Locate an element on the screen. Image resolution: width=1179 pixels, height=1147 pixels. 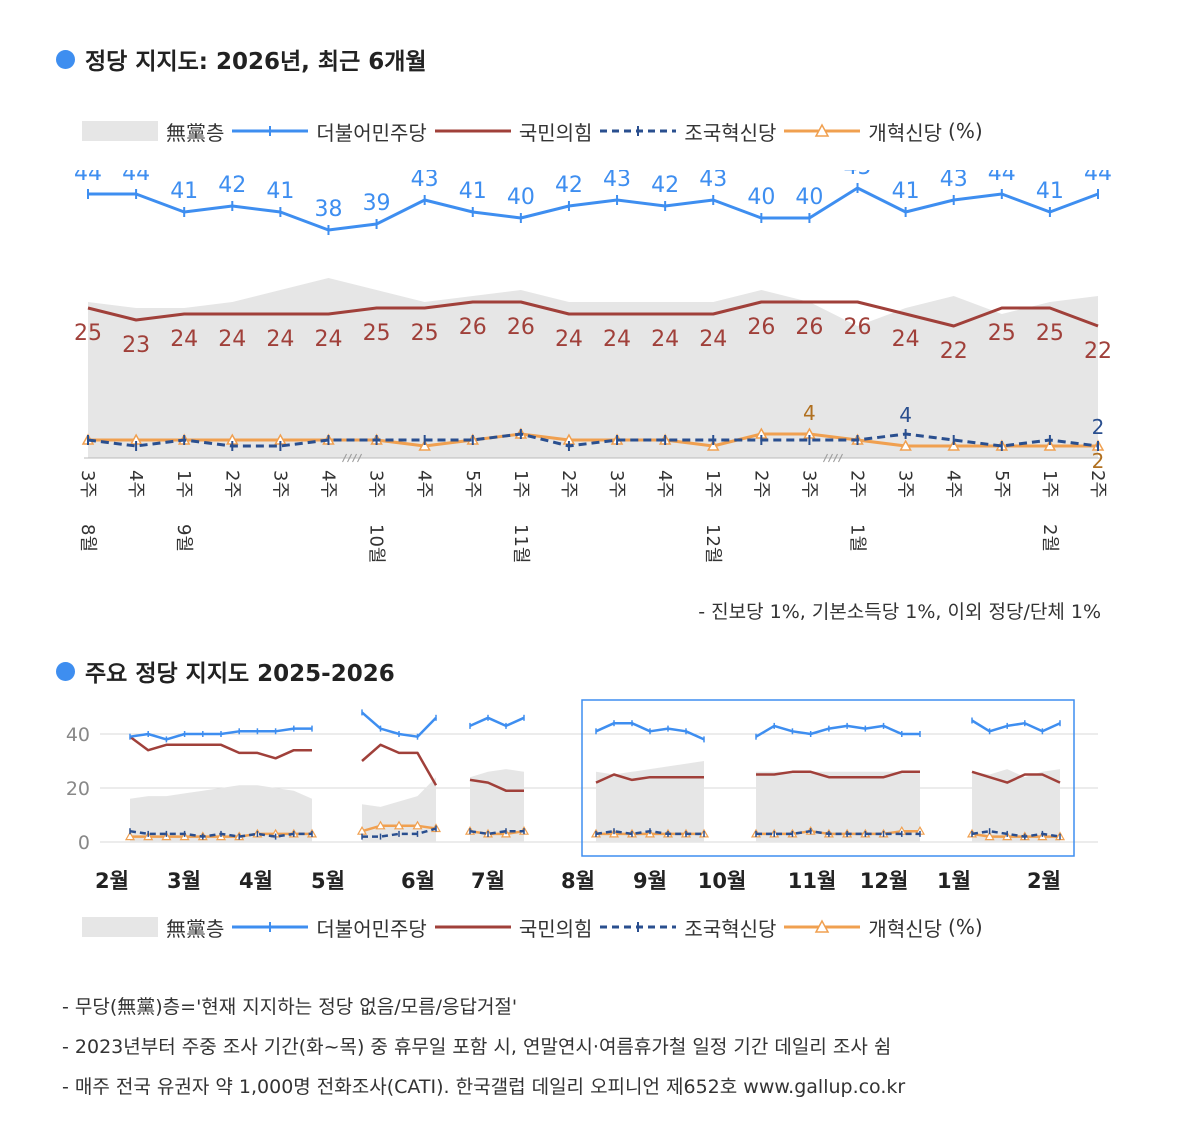
ppp-line-icon is located at coordinates (472, 927).